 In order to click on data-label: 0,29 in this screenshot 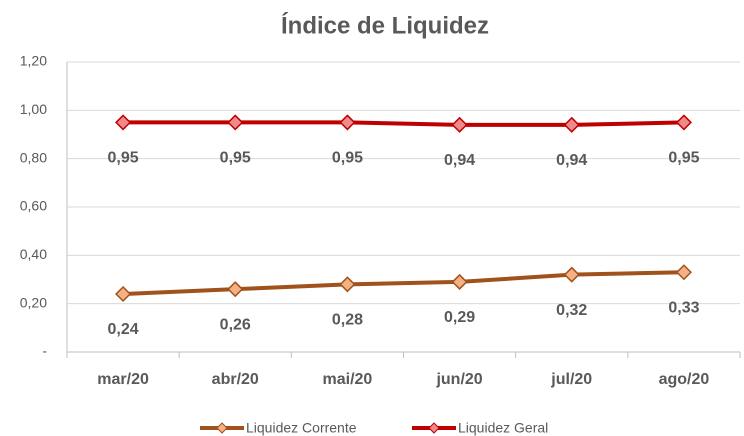, I will do `click(459, 317)`.